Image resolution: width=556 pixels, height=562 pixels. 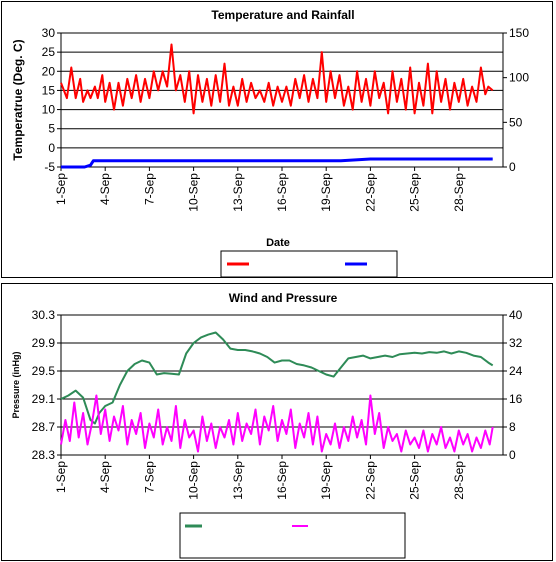 I want to click on y-tick-label: 5, so click(x=51, y=129).